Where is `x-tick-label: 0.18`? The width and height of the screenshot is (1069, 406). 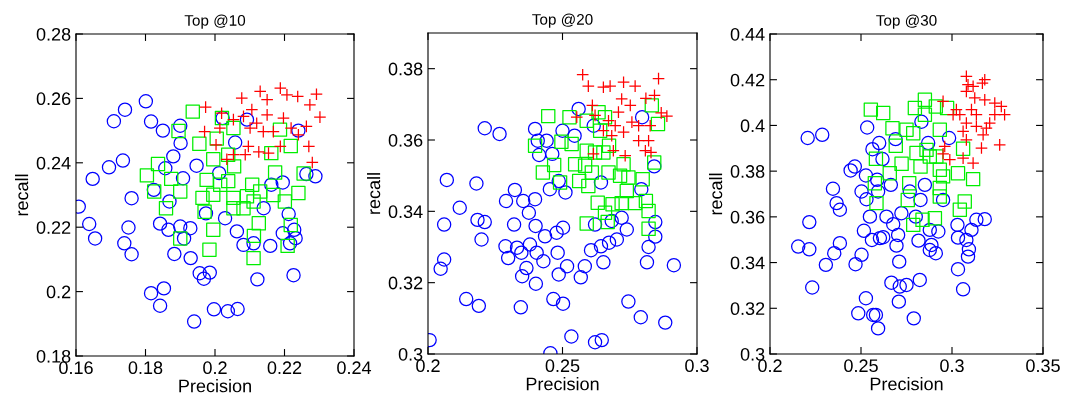
x-tick-label: 0.18 is located at coordinates (145, 368).